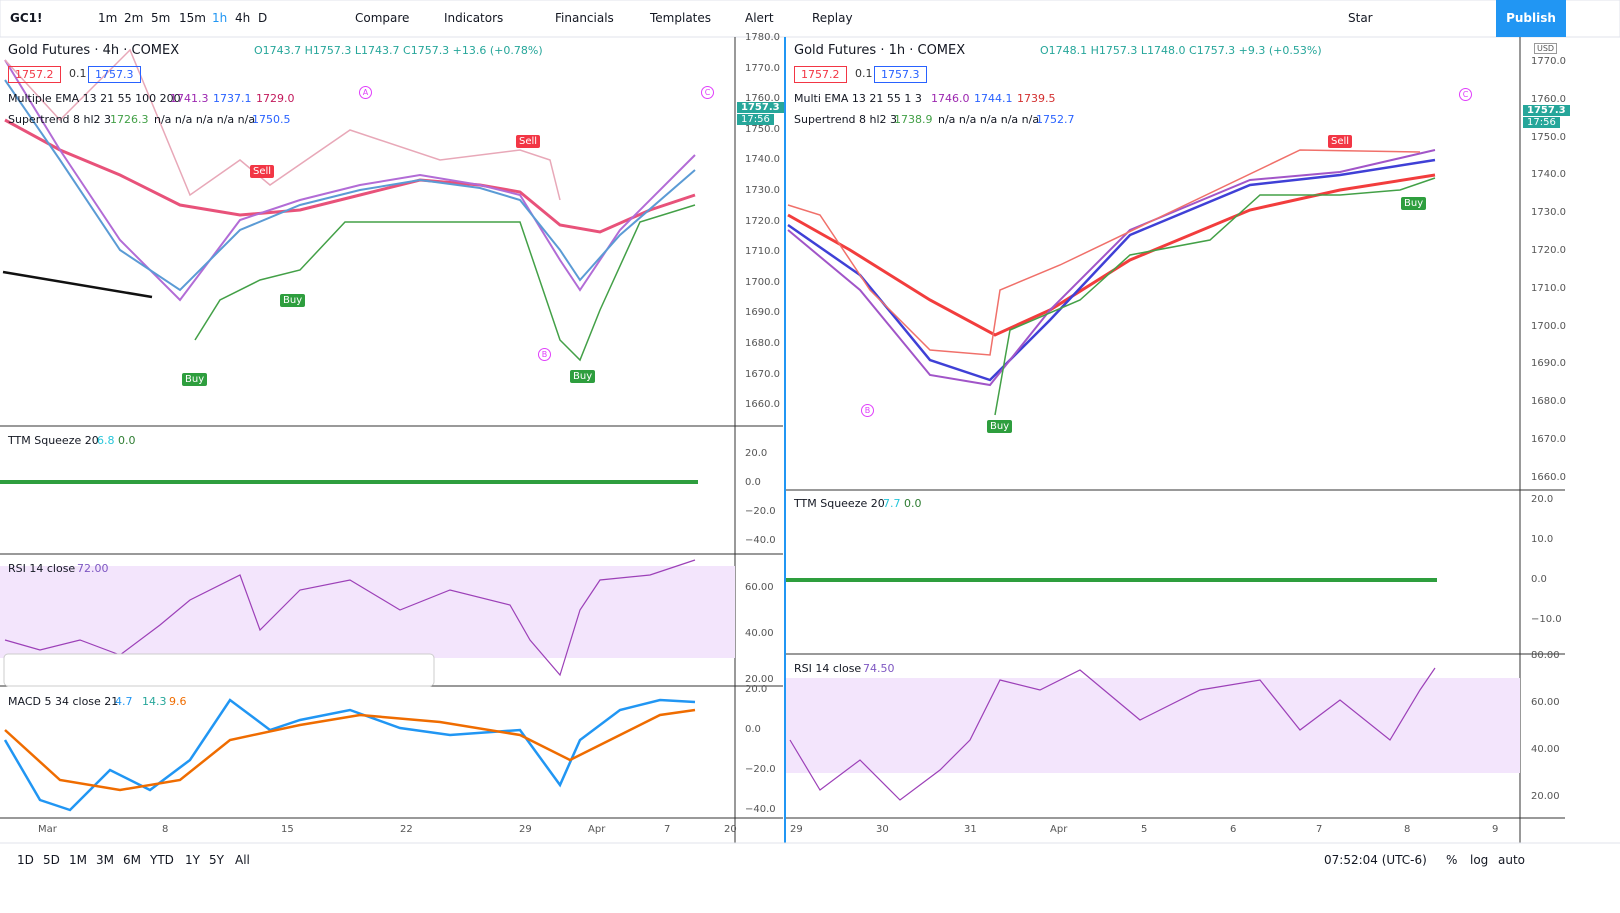 Image resolution: width=1620 pixels, height=913 pixels. What do you see at coordinates (406, 829) in the screenshot?
I see `time-axis: 22` at bounding box center [406, 829].